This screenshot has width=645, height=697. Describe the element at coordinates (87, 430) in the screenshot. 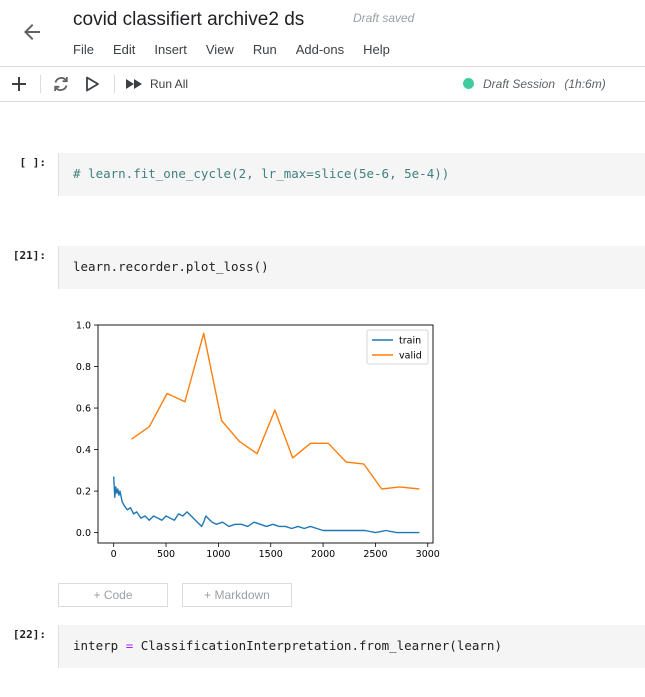

I see `y-axis: 0.0 0.2 0.4 0.6 0.8 1.0` at that location.